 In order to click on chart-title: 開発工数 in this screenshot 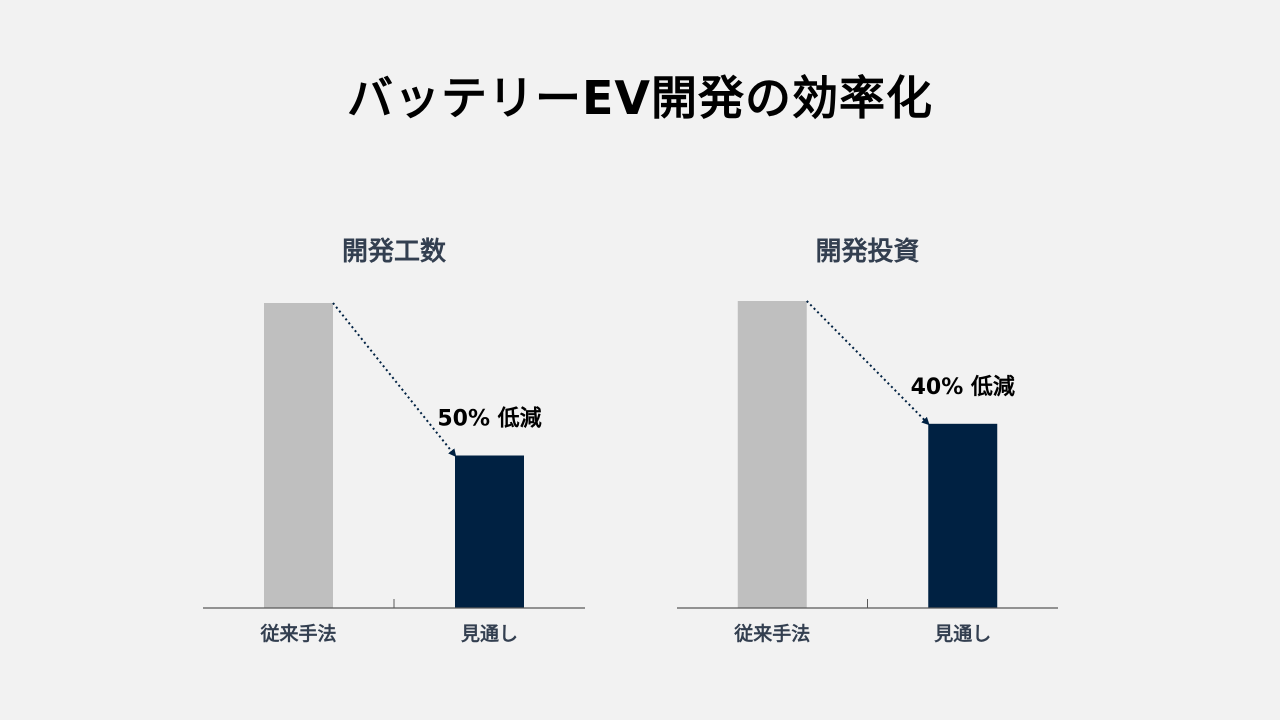, I will do `click(394, 252)`.